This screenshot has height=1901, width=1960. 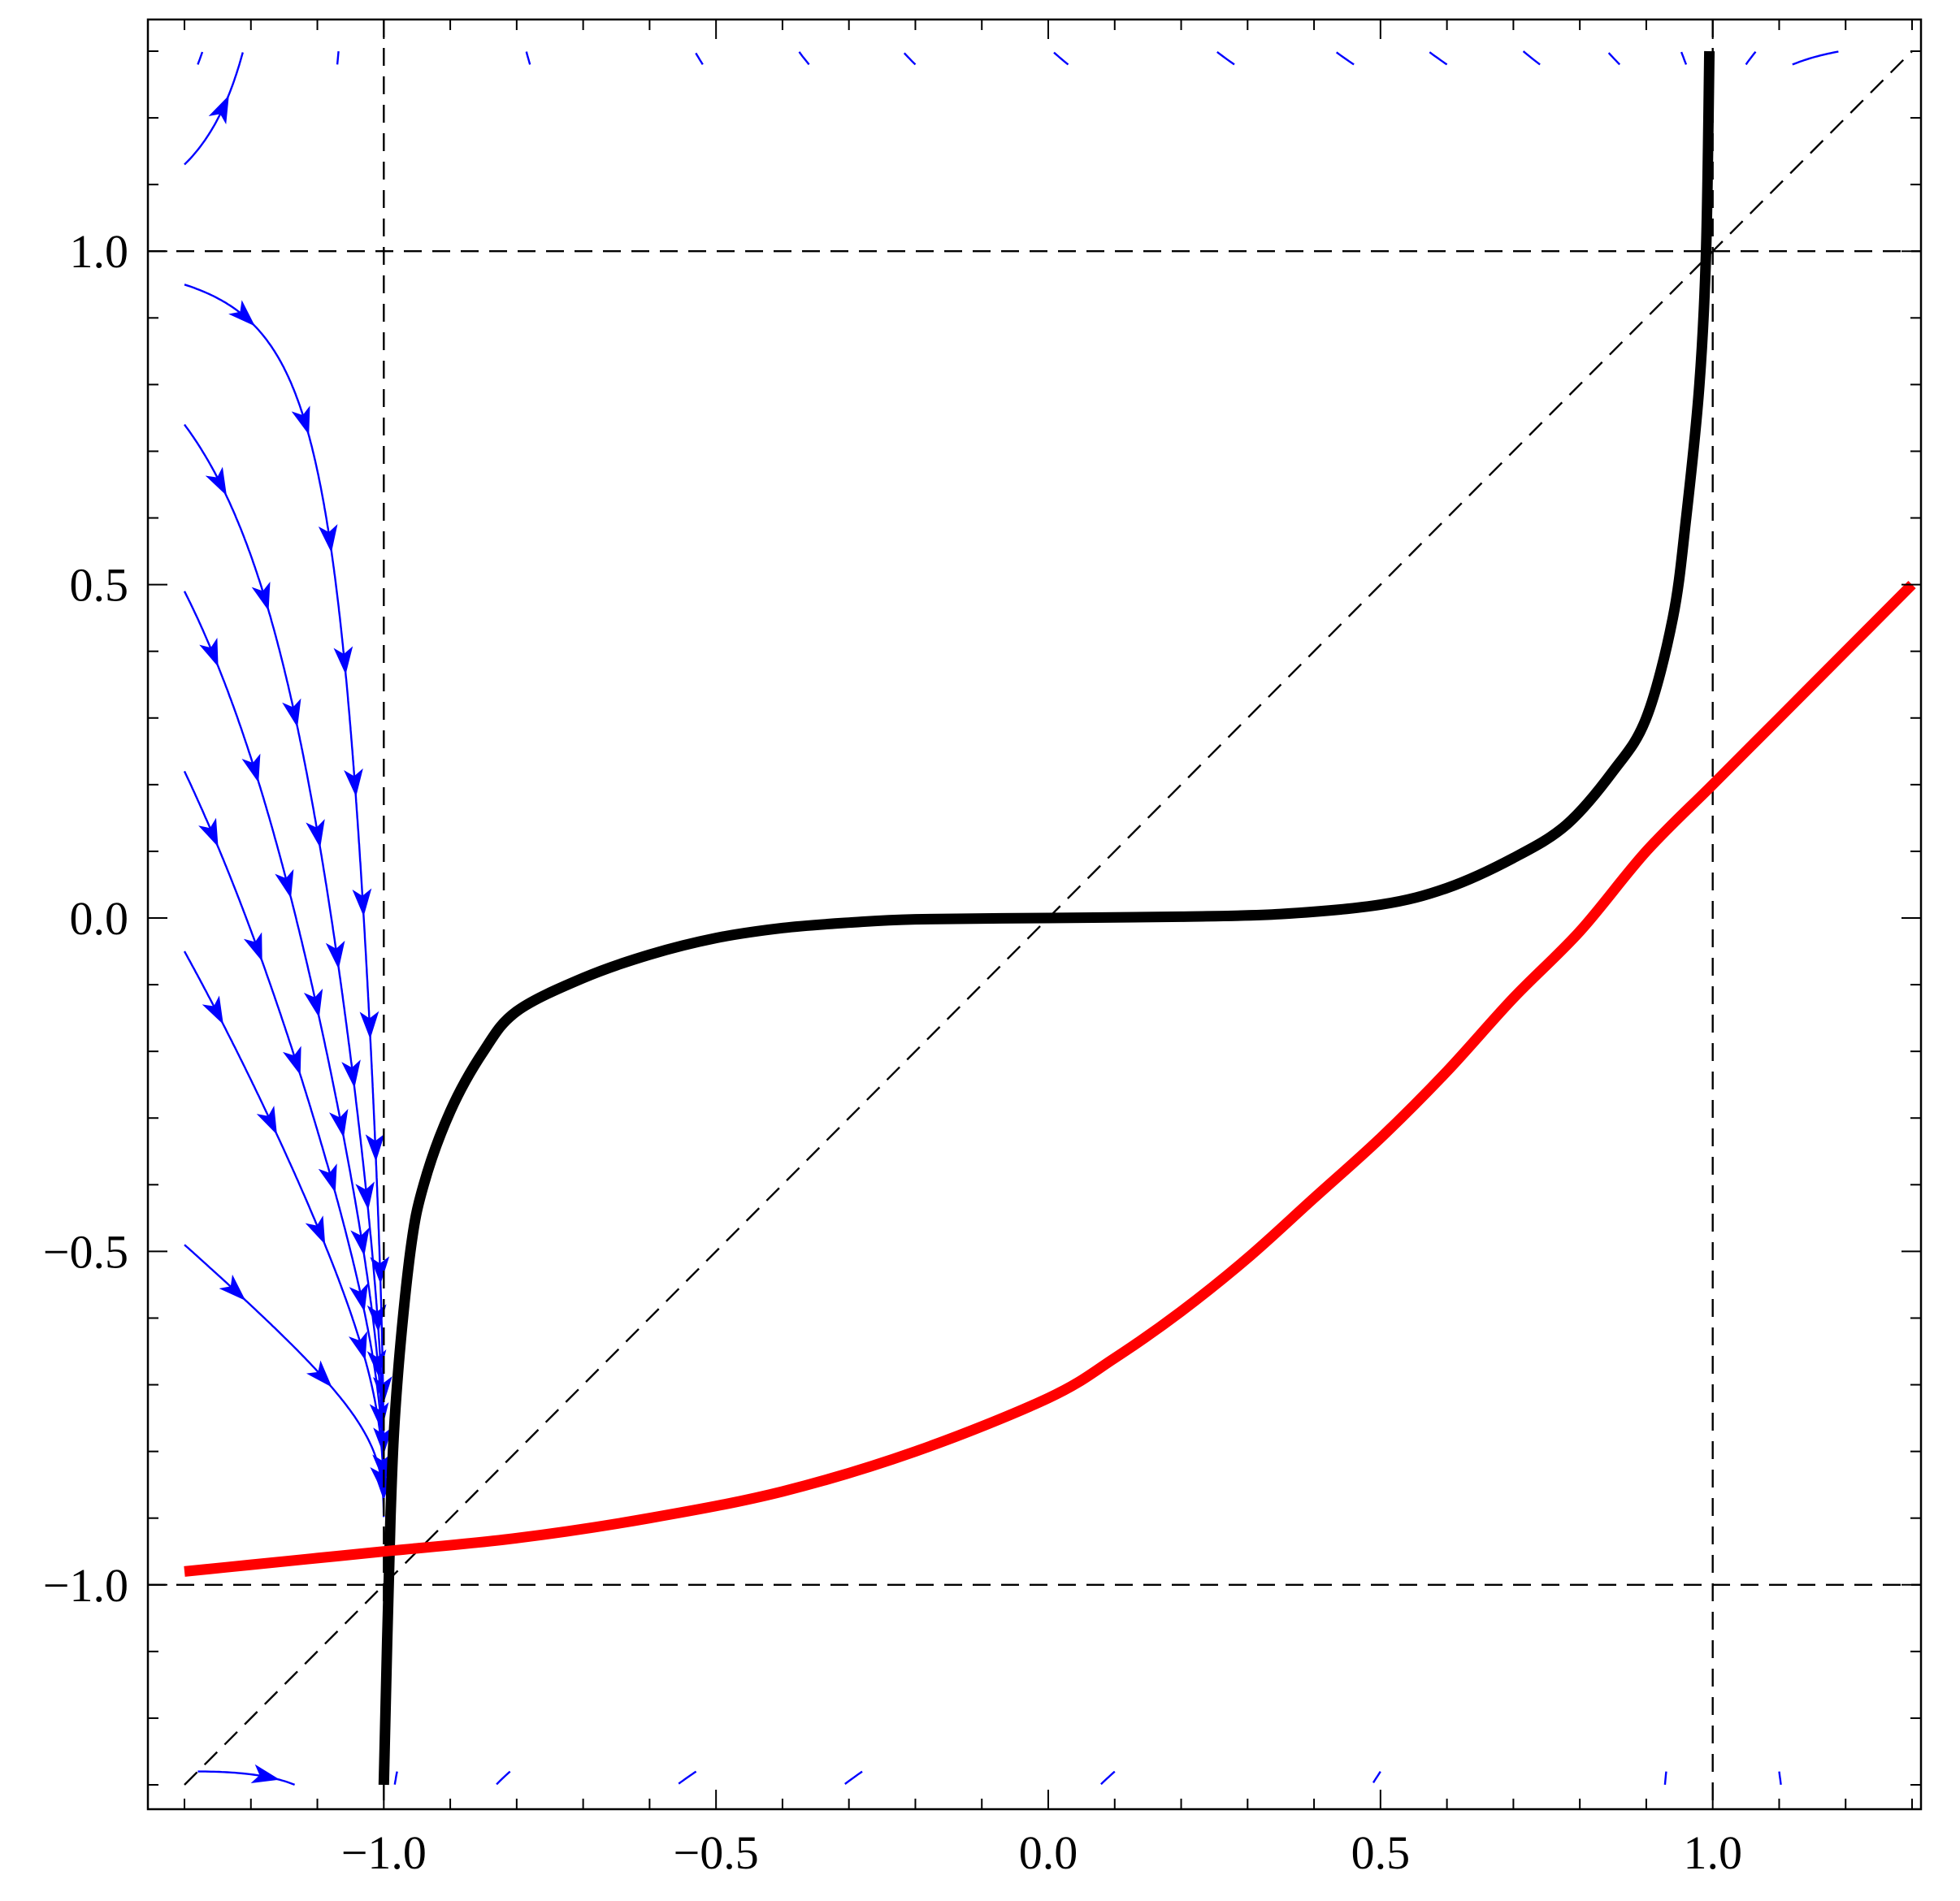 What do you see at coordinates (716, 1853) in the screenshot?
I see `x-tick-label: −0.5` at bounding box center [716, 1853].